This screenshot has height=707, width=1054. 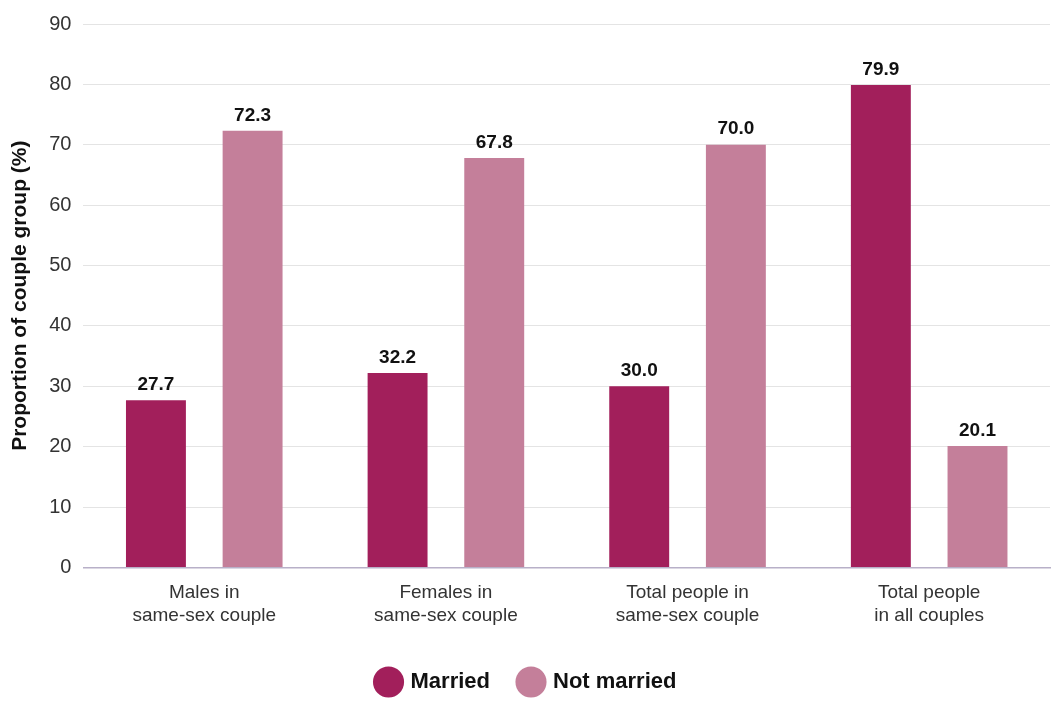 What do you see at coordinates (398, 356) in the screenshot?
I see `data-label: 32.2` at bounding box center [398, 356].